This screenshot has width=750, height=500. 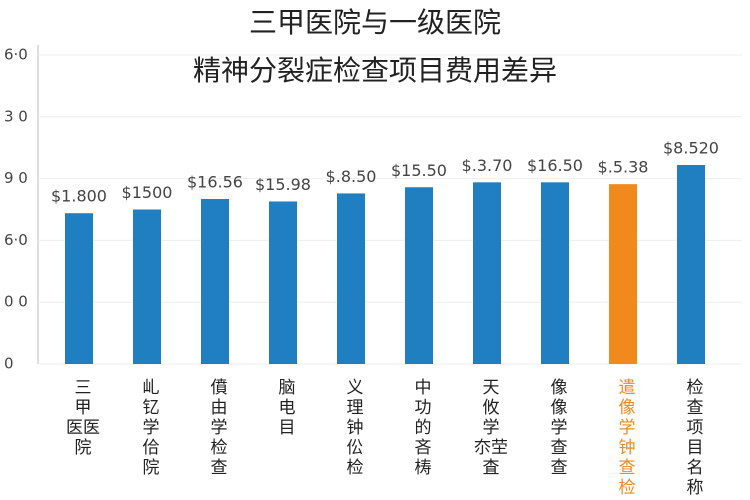 What do you see at coordinates (375, 22) in the screenshot?
I see `chart-title: 三甲医院与一级医院` at bounding box center [375, 22].